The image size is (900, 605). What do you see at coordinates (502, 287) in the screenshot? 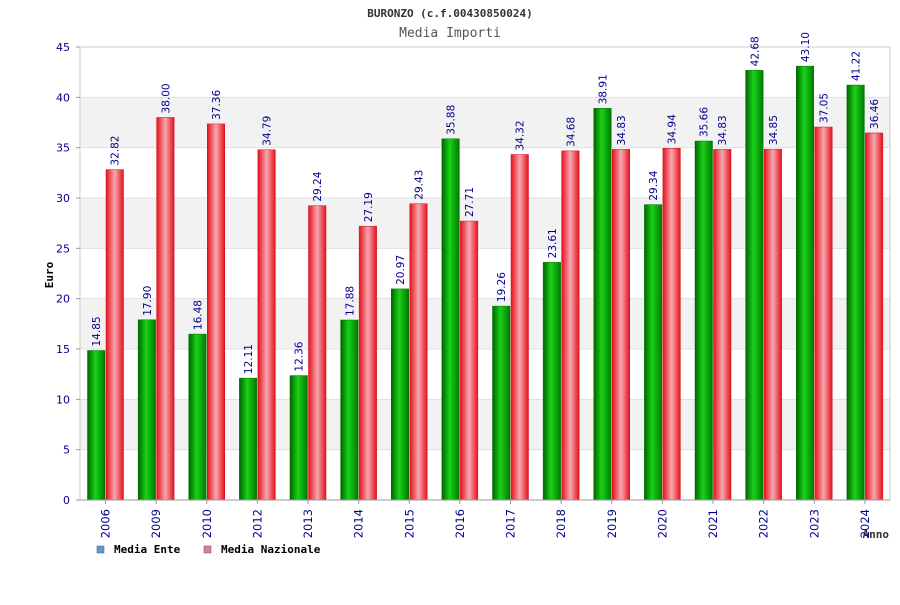
I see `bar-value-label: 19.26` at bounding box center [502, 287].